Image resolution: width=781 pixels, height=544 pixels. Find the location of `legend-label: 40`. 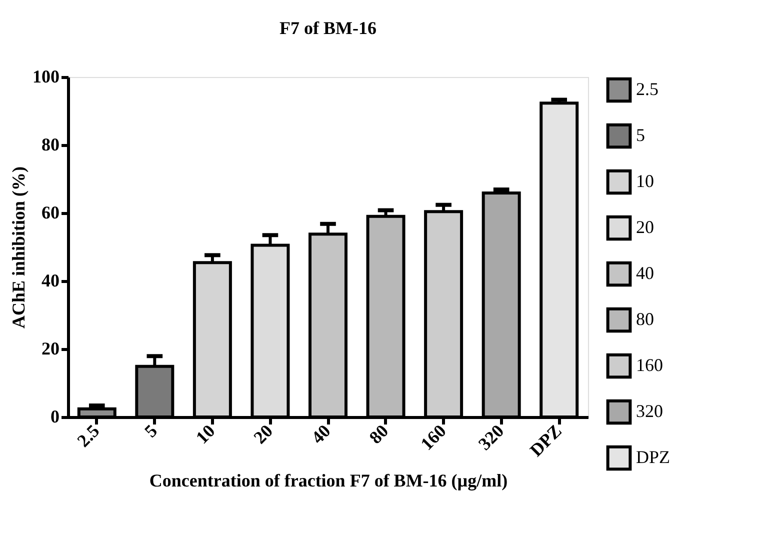

legend-label: 40 is located at coordinates (645, 273).